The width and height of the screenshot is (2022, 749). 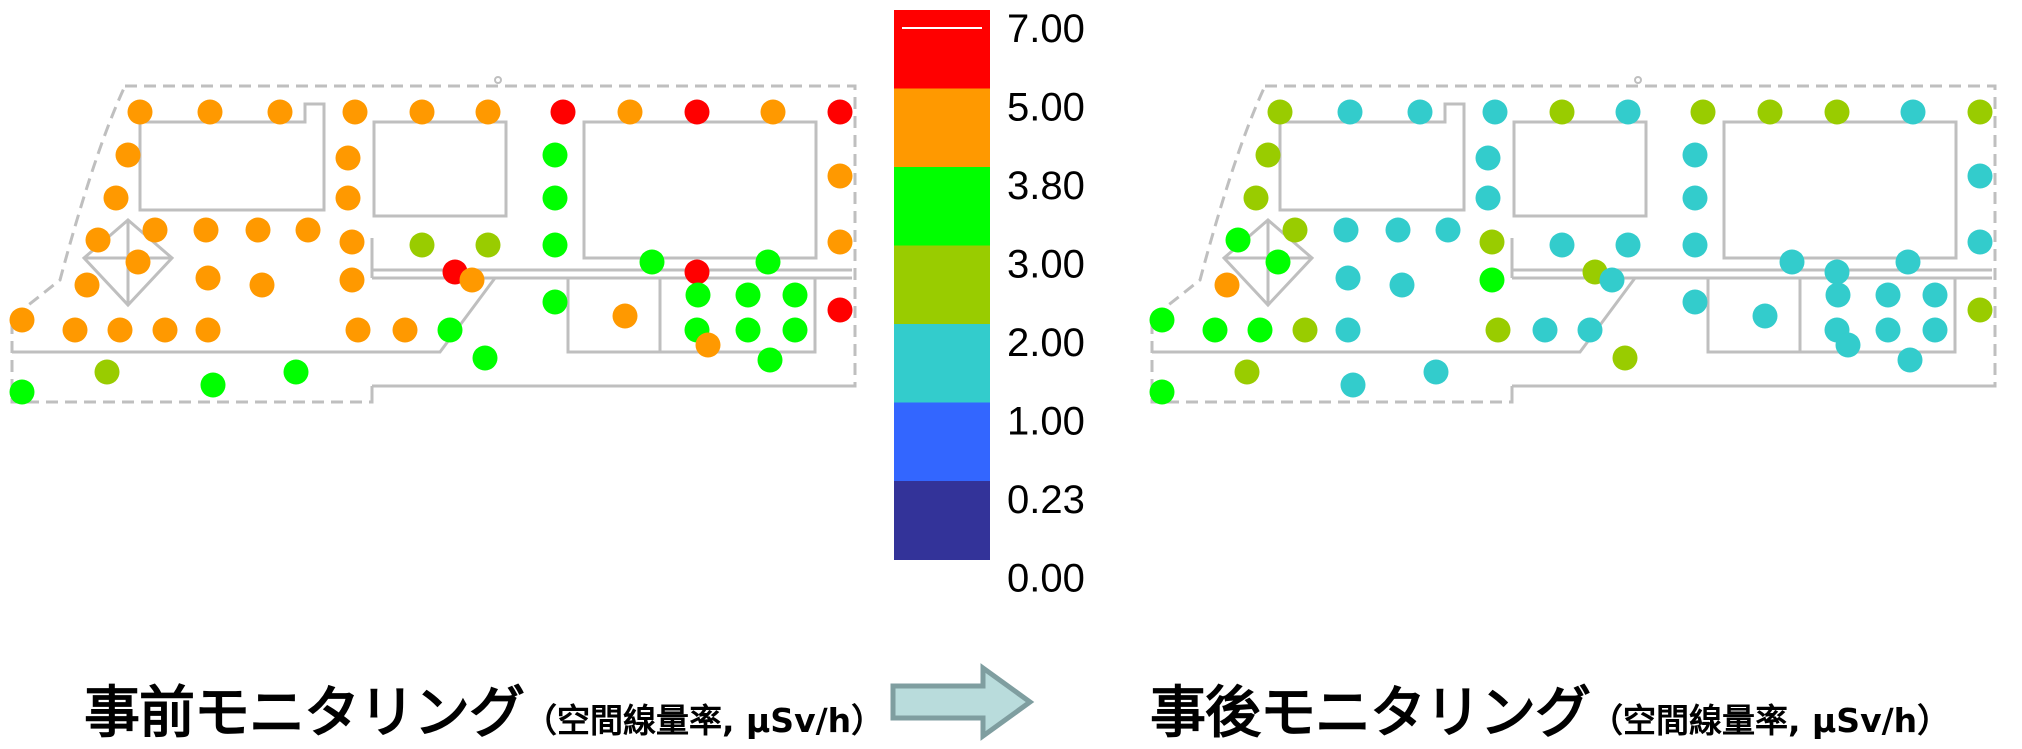 What do you see at coordinates (1770, 720) in the screenshot?
I see `caption-after-unit: （空間線量率, μSv/h）` at bounding box center [1770, 720].